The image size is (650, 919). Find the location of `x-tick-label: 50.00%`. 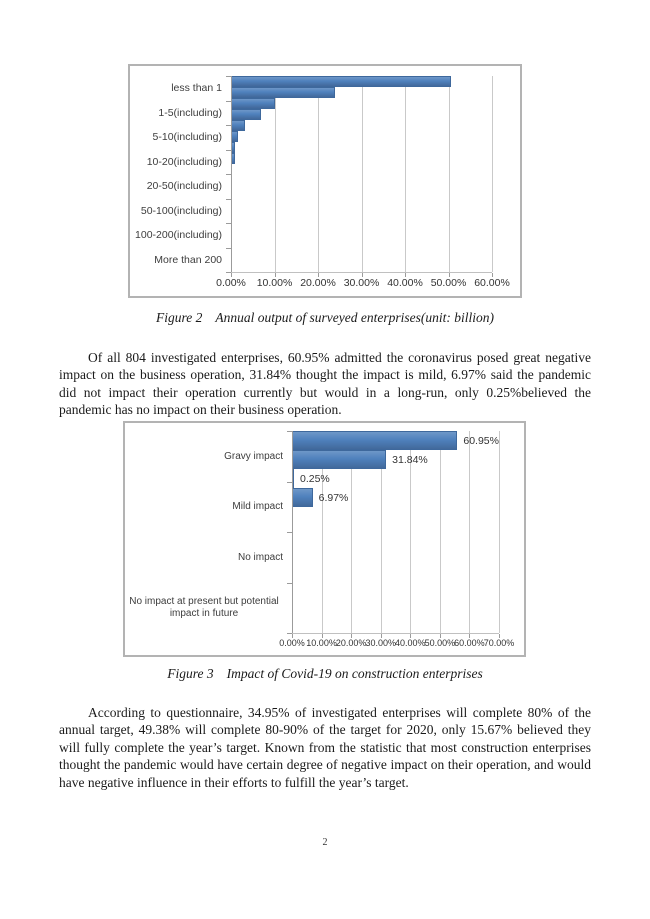

x-tick-label: 50.00% is located at coordinates (448, 283).